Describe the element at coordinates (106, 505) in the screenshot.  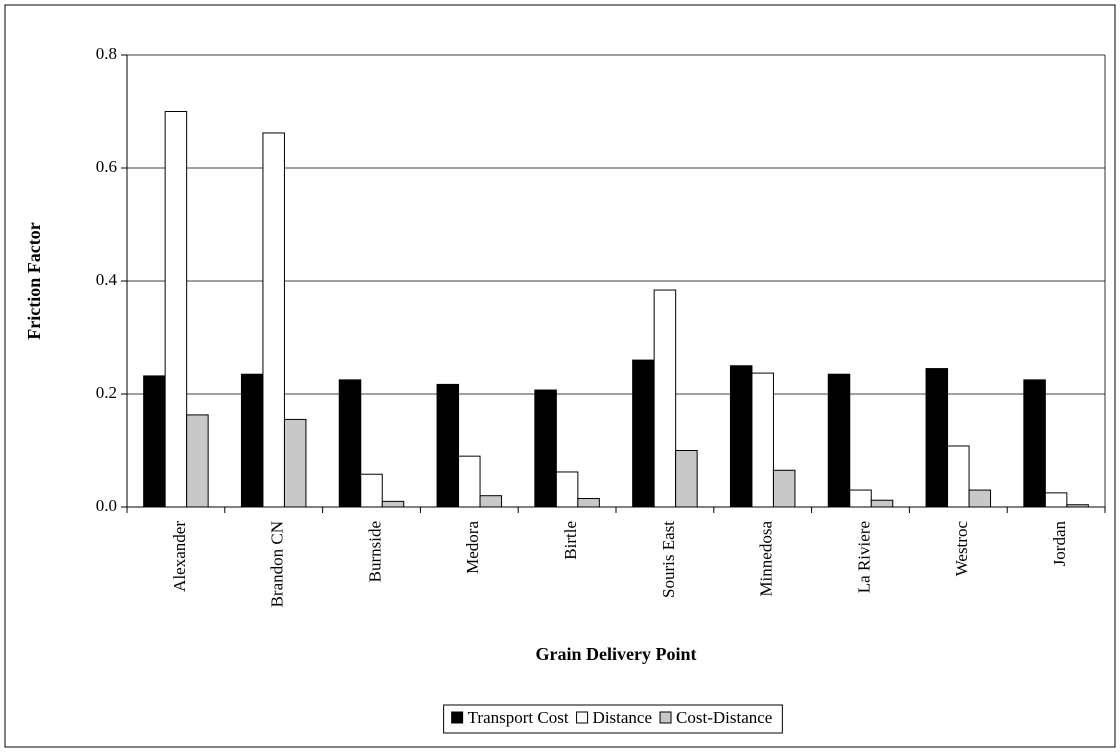
I see `y-tick-label: 0.0` at that location.